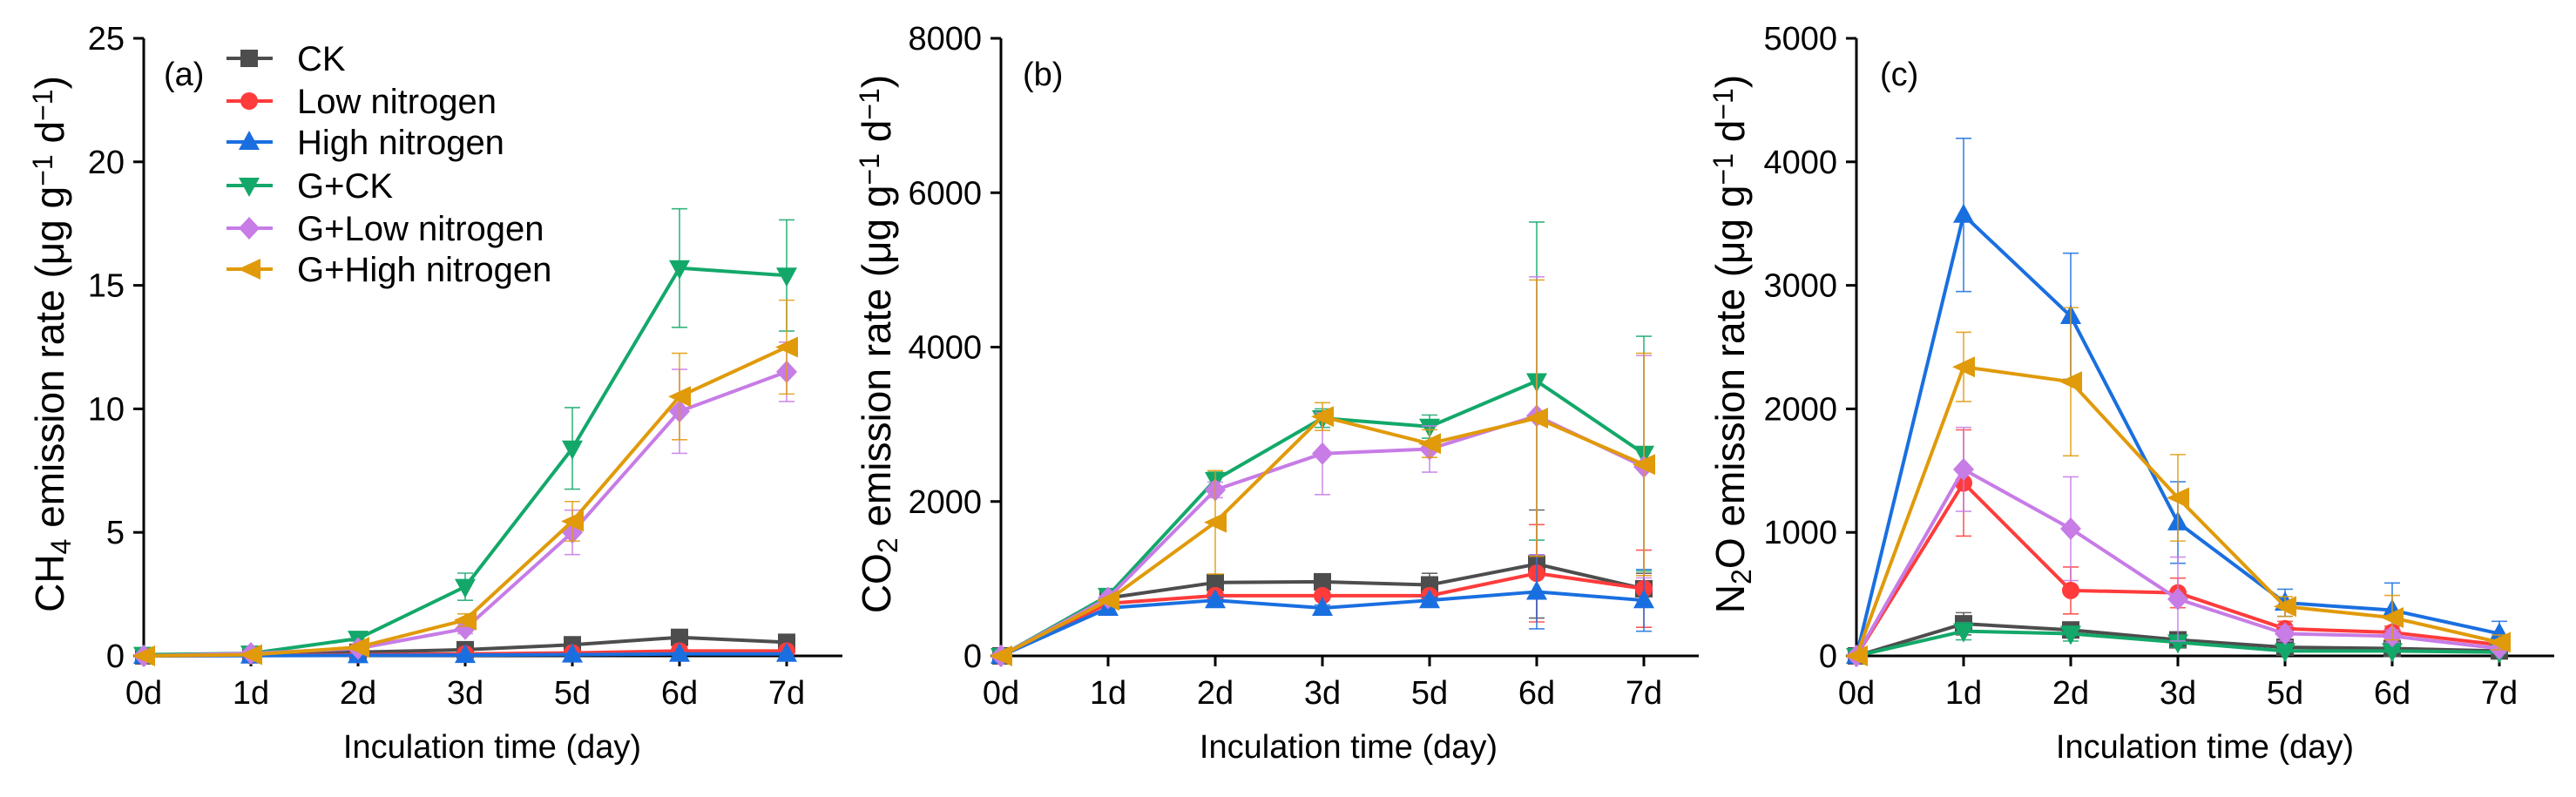  I want to click on y-axis-title: CO2 emission rate (μg g−1 d−1), so click(878, 344).